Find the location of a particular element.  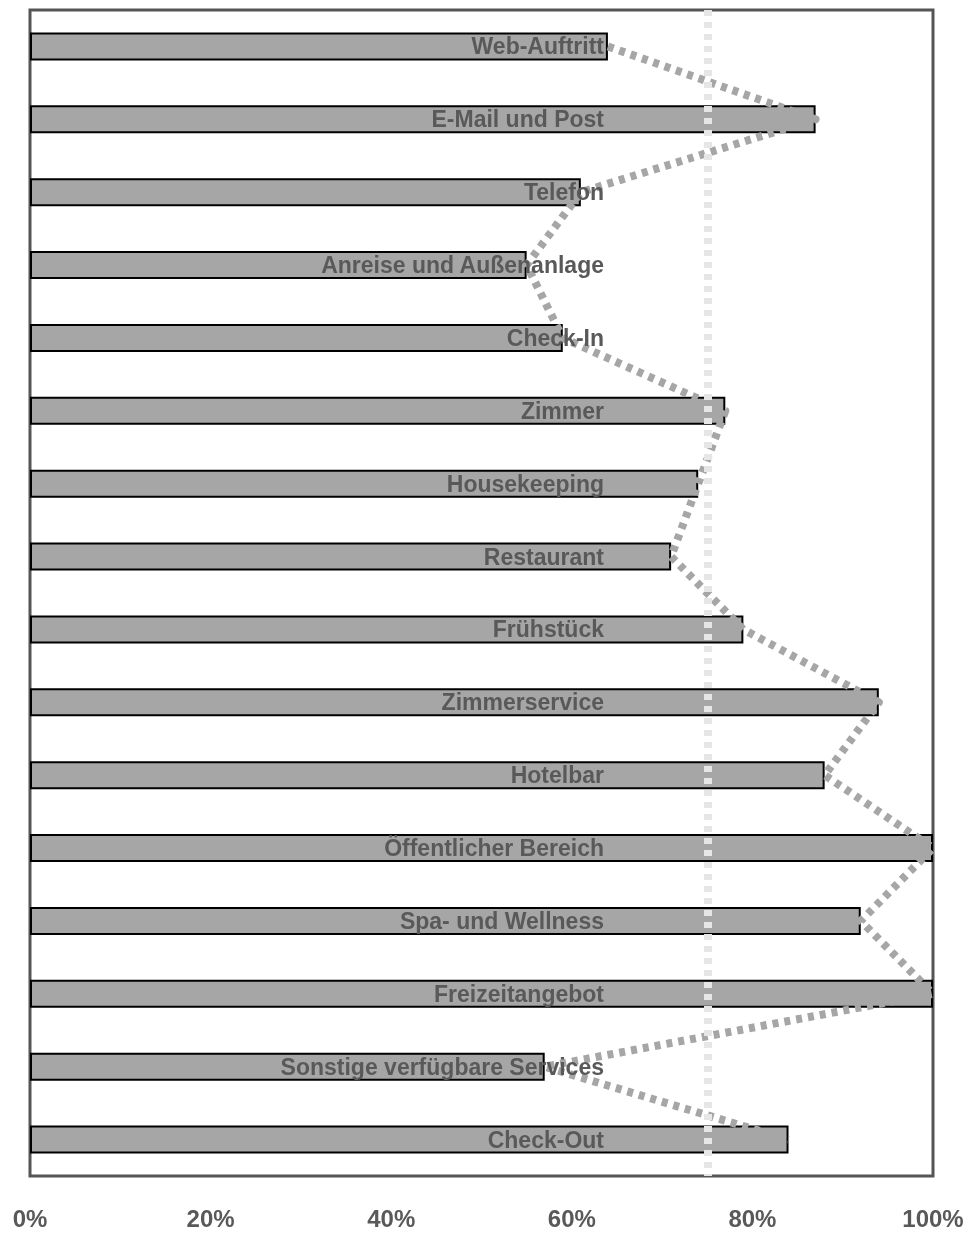

y-tick-label: Freizeitangebot is located at coordinates (519, 993).